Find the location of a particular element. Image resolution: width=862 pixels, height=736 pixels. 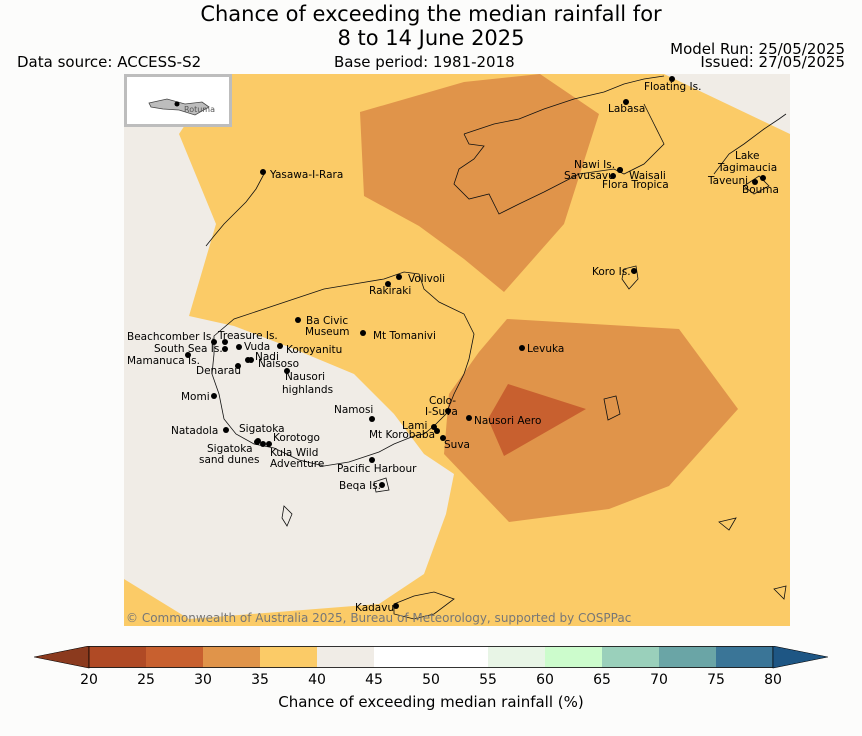

place-label: Koroyanitu is located at coordinates (314, 350).